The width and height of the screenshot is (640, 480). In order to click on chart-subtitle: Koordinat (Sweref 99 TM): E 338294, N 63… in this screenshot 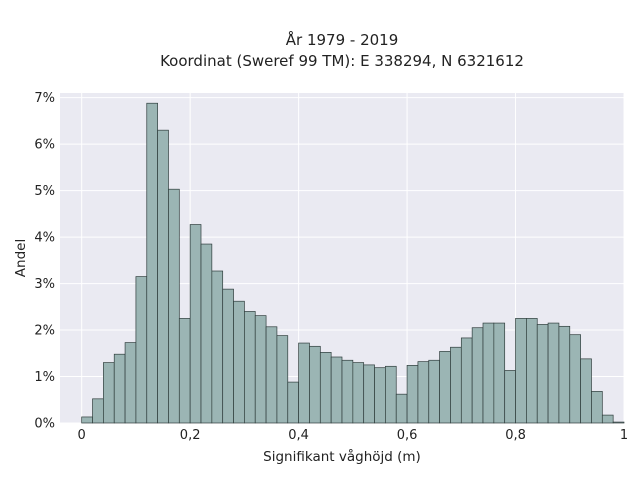, I will do `click(342, 61)`.